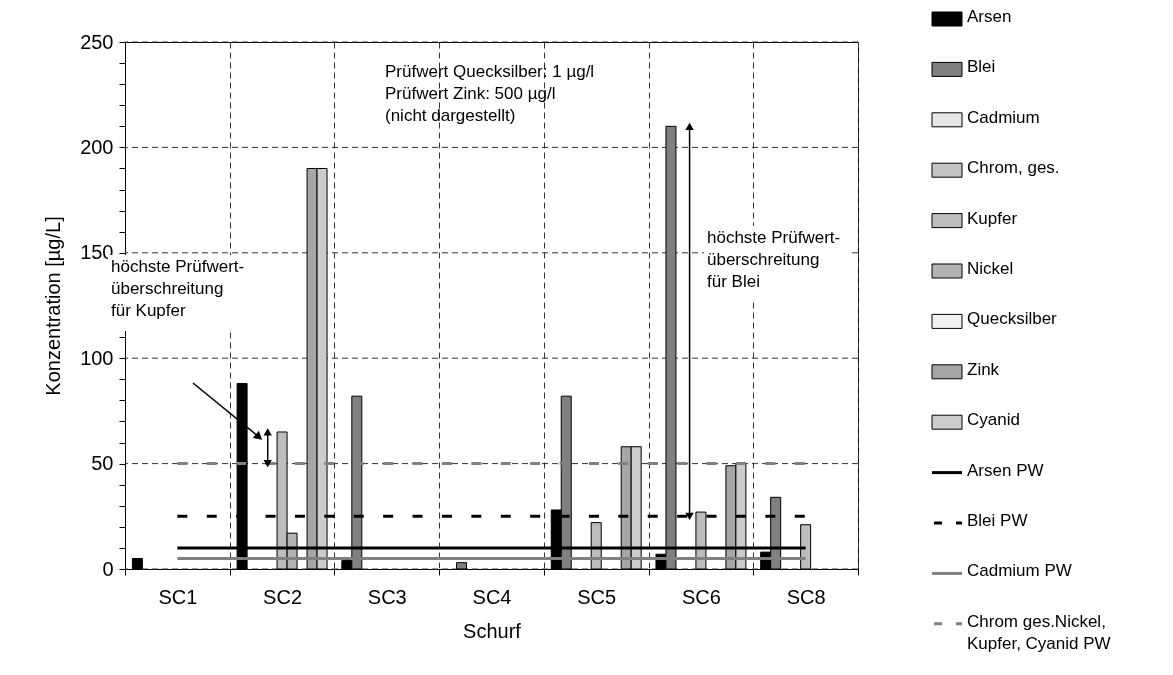 Image resolution: width=1173 pixels, height=675 pixels. I want to click on legend-label: Cyanid, so click(993, 420).